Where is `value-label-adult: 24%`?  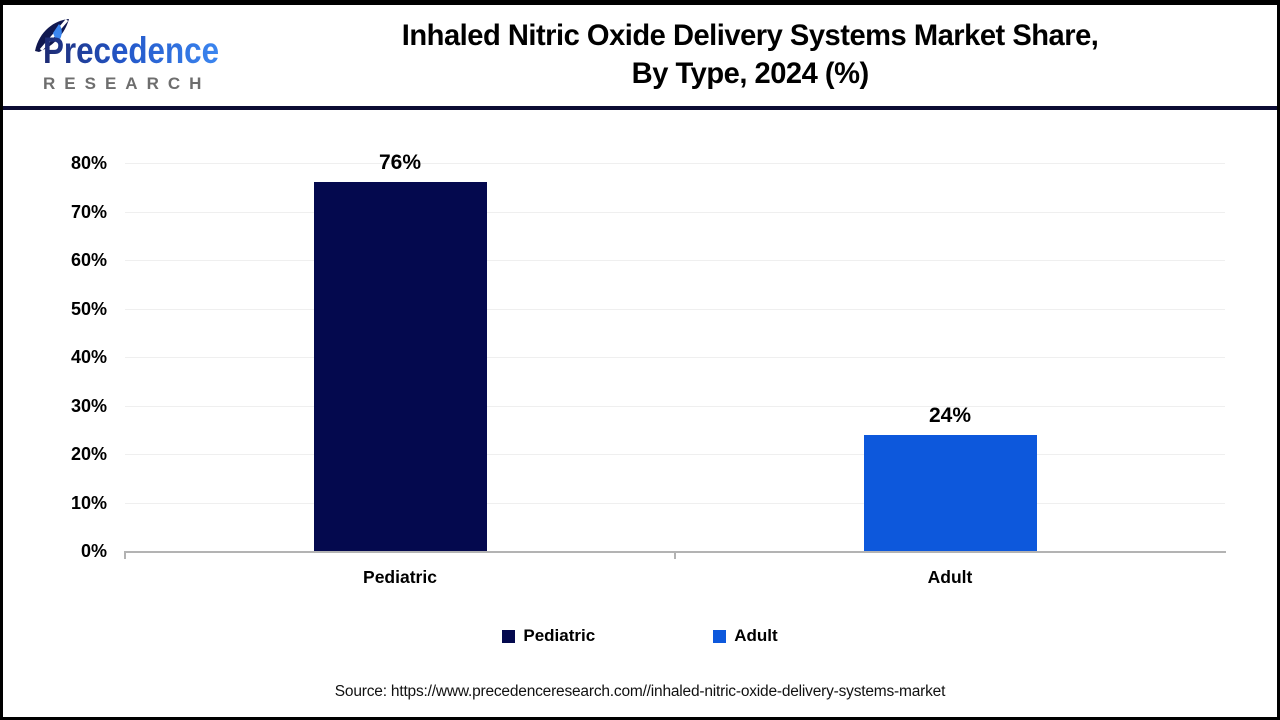
value-label-adult: 24% is located at coordinates (950, 415).